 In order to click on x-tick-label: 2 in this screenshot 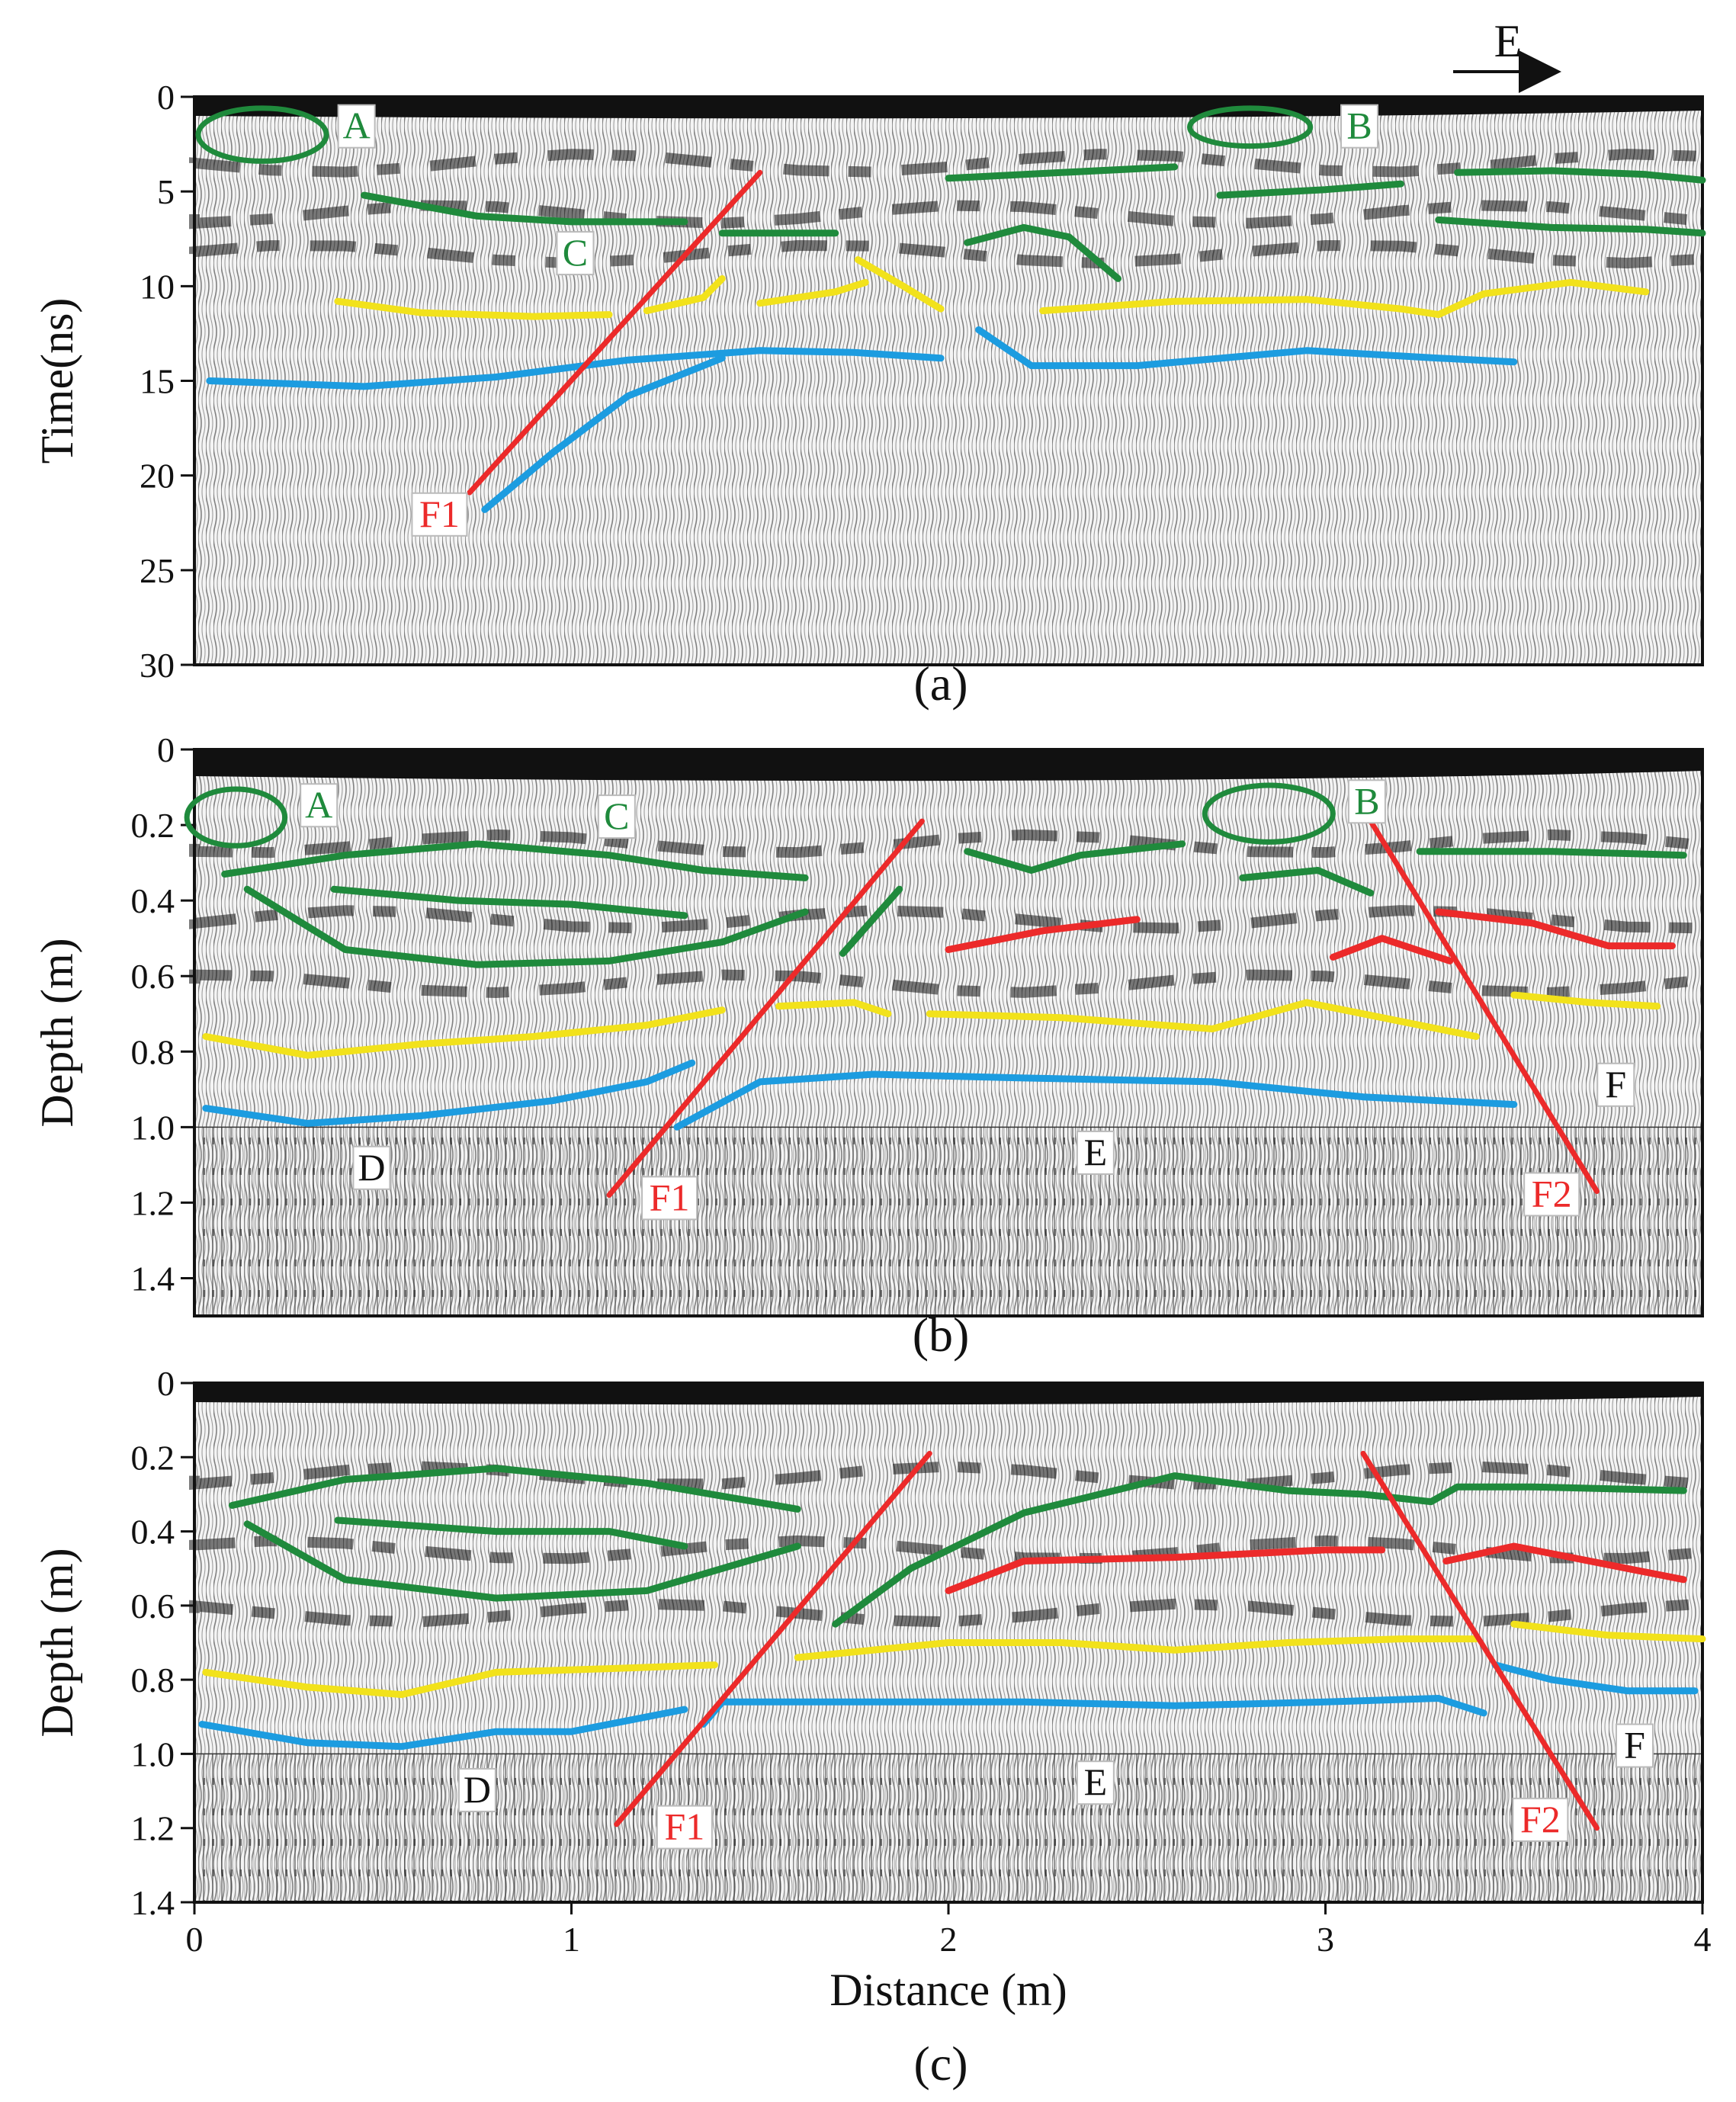, I will do `click(949, 1939)`.